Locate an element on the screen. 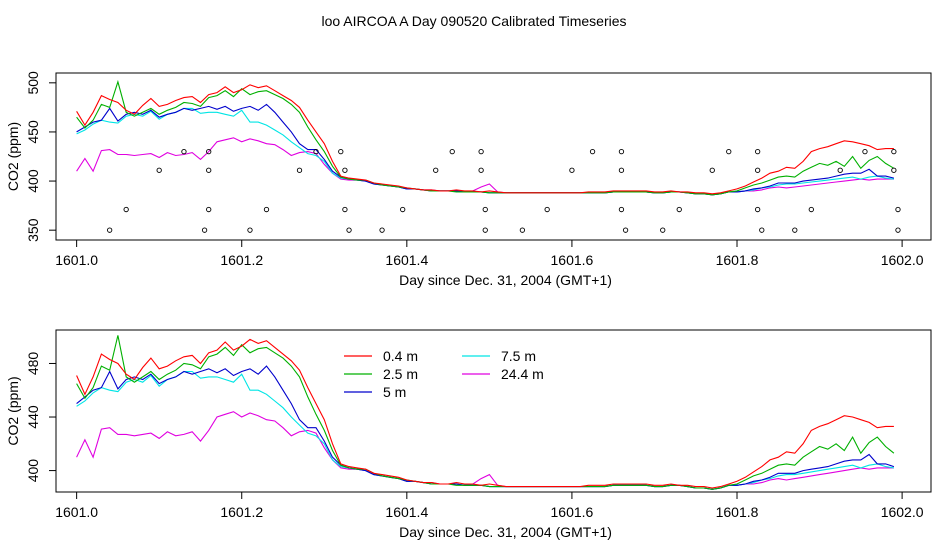 The width and height of the screenshot is (950, 550). y-tick-label: 500 is located at coordinates (33, 83).